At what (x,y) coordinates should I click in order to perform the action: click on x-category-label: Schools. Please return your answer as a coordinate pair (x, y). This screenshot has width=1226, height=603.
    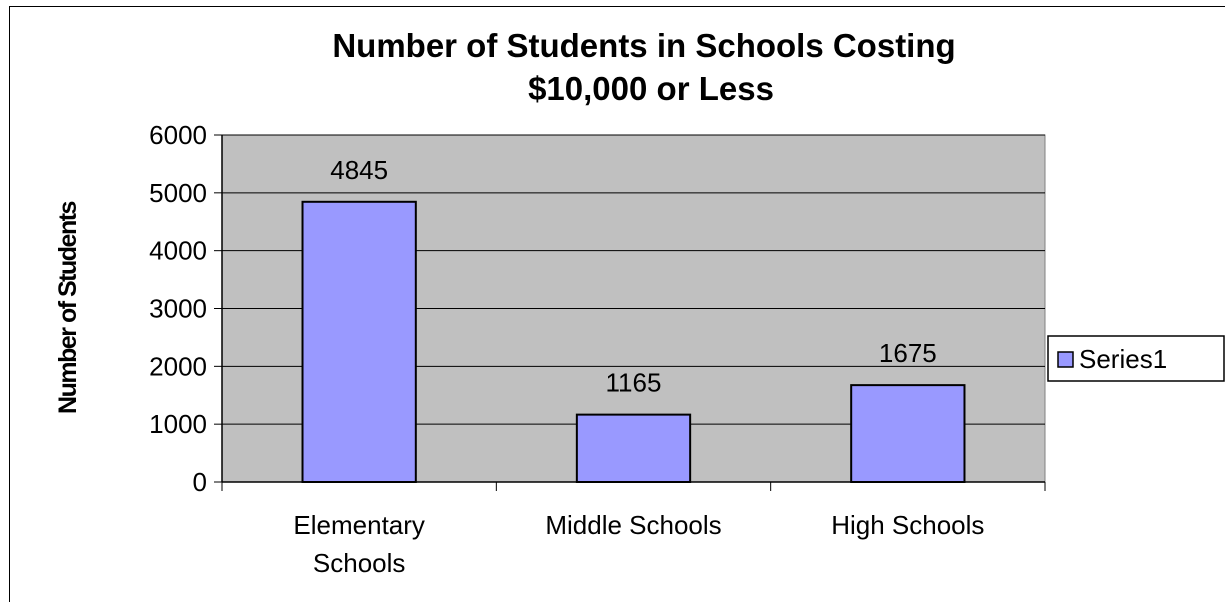
    Looking at the image, I should click on (359, 563).